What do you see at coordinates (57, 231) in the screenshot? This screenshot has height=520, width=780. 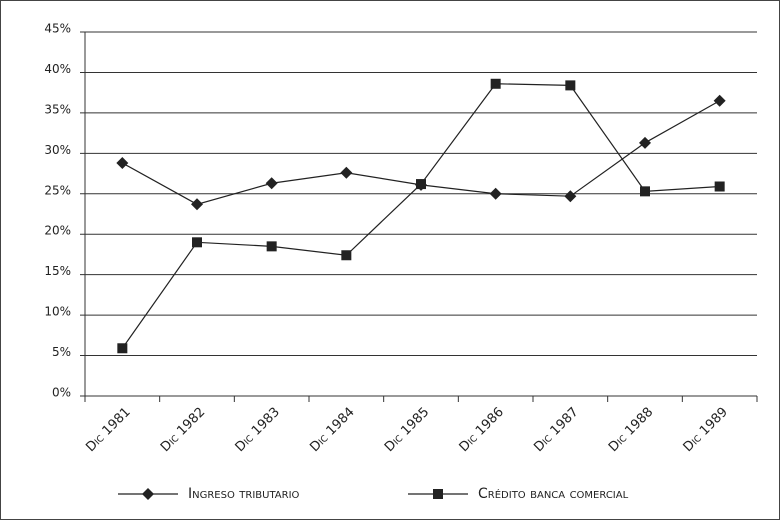 I see `y-tick-label: 20%` at bounding box center [57, 231].